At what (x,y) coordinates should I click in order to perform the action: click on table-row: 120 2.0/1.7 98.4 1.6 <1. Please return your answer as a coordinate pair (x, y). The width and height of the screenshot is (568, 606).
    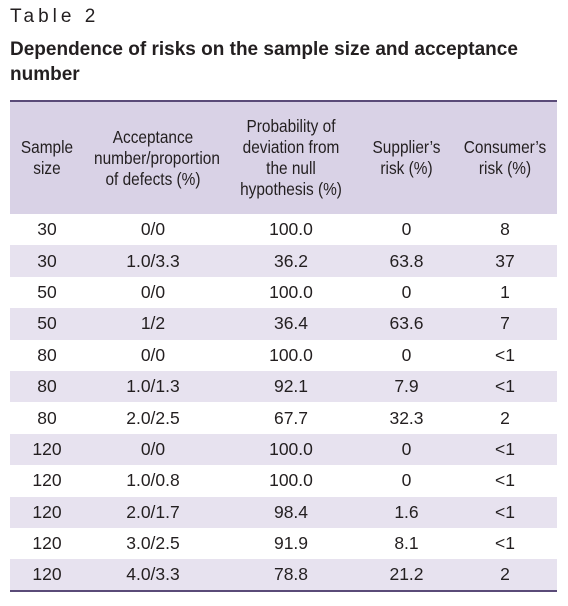
    Looking at the image, I should click on (283, 512).